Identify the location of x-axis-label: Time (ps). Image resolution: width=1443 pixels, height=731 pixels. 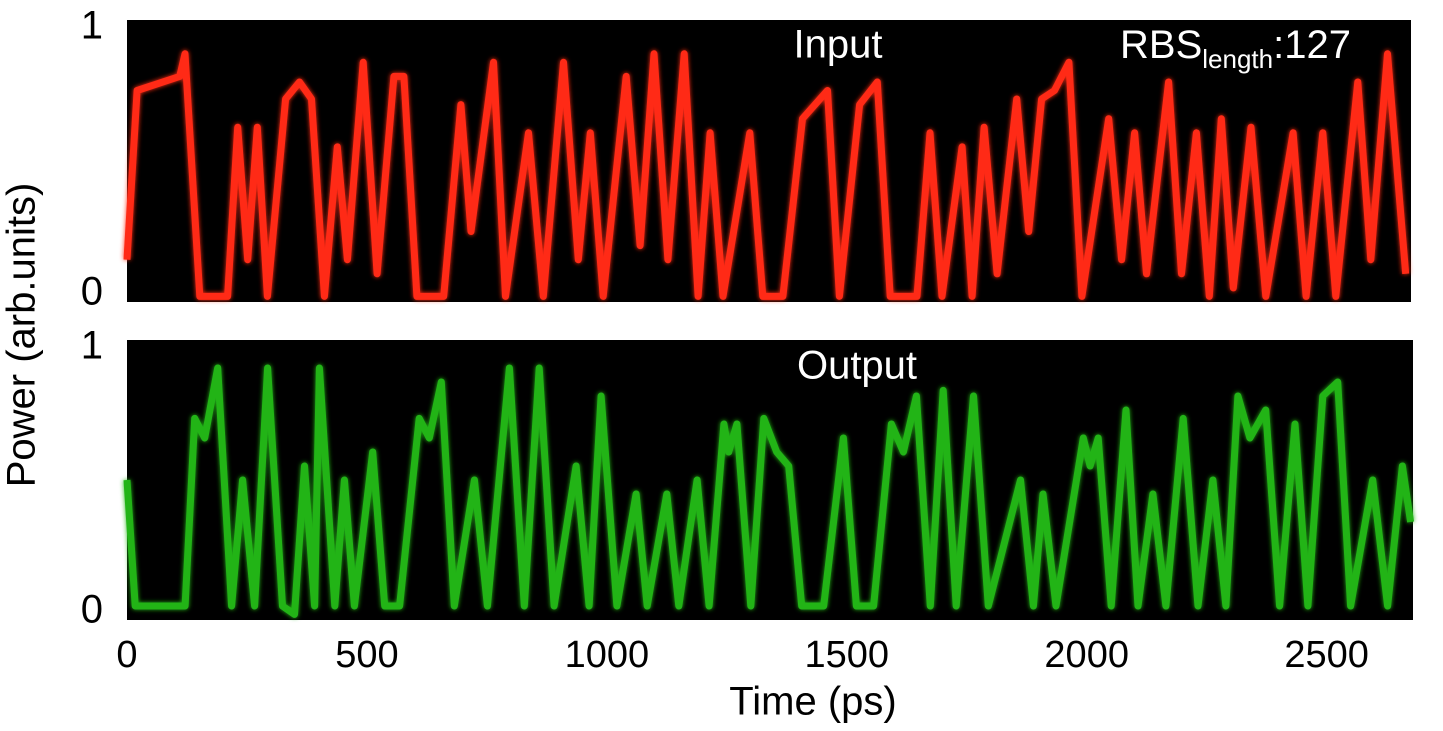
(812, 702).